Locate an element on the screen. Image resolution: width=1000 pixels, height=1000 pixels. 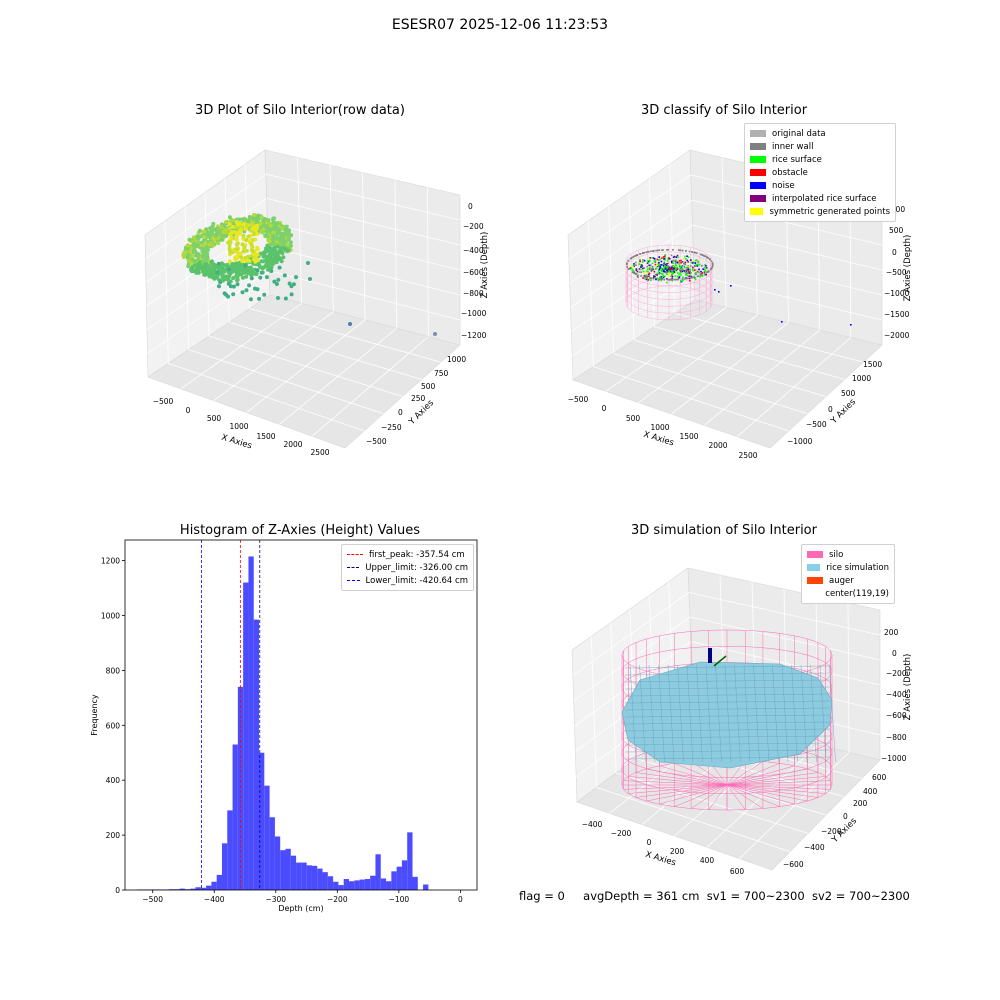
raw-plot-title: 3D Plot of Silo Interior(row data) is located at coordinates (300, 110).